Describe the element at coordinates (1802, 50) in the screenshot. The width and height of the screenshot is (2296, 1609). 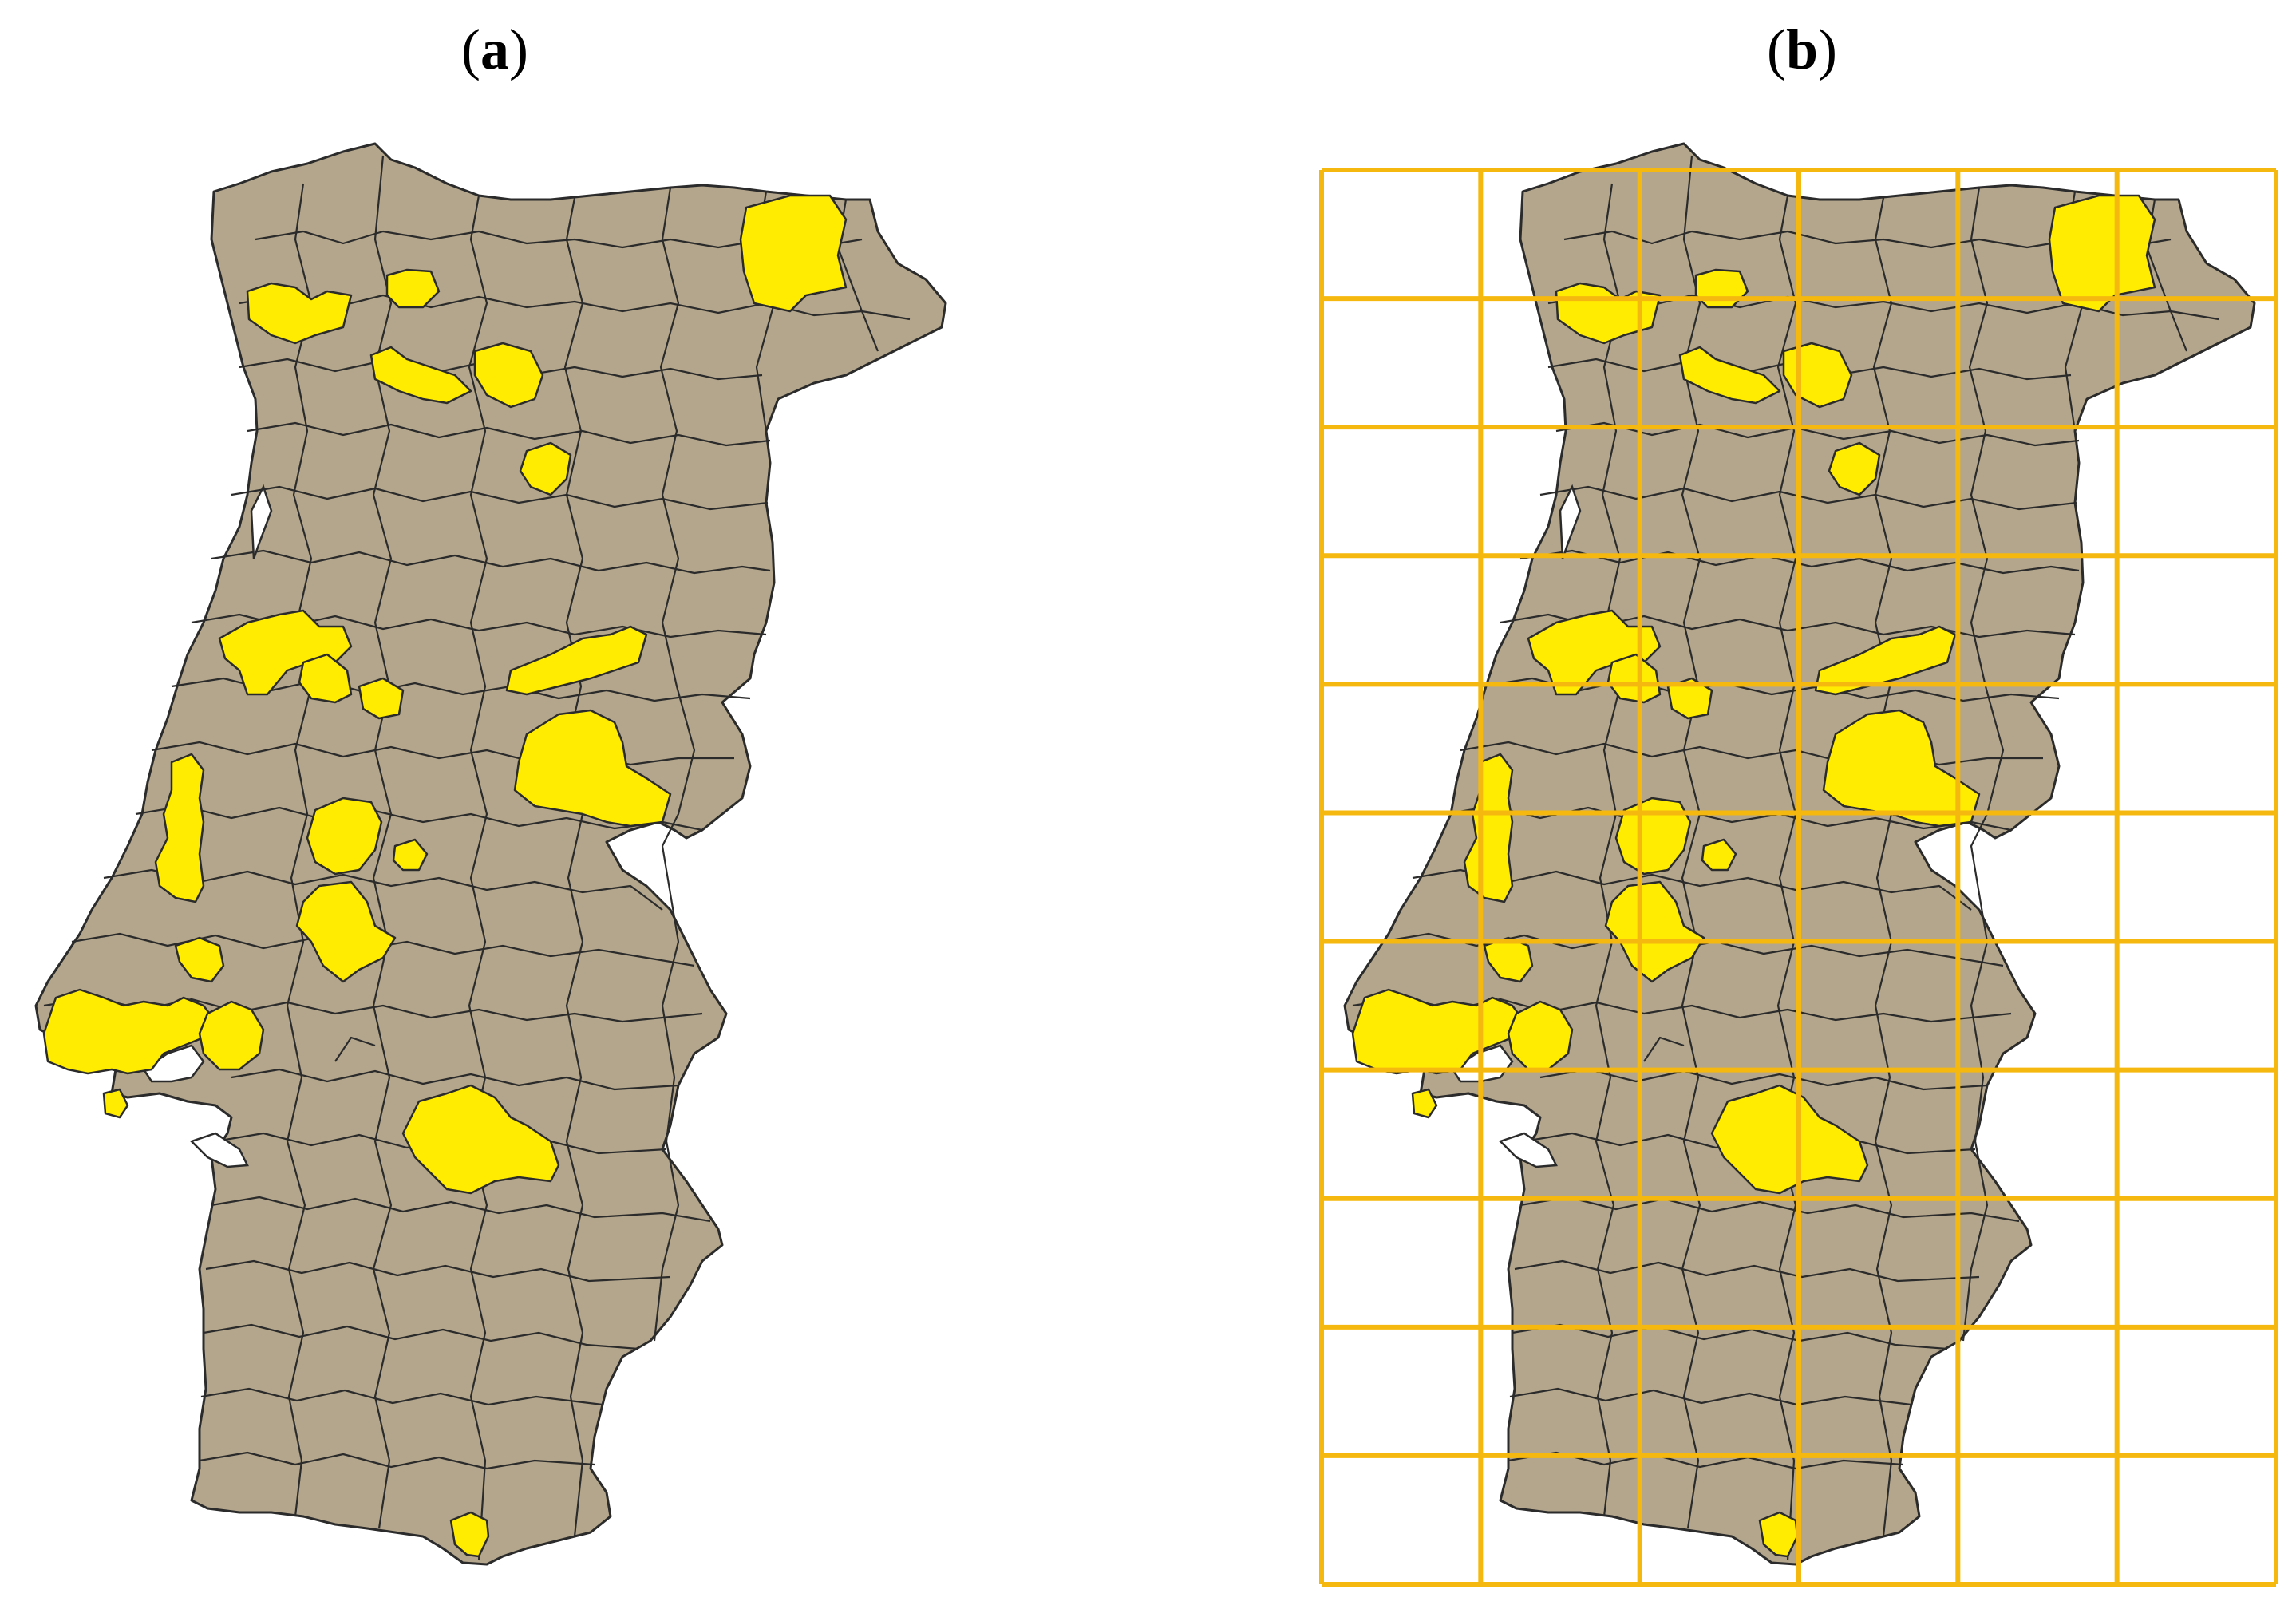
I see `panel-b-label: (b)` at that location.